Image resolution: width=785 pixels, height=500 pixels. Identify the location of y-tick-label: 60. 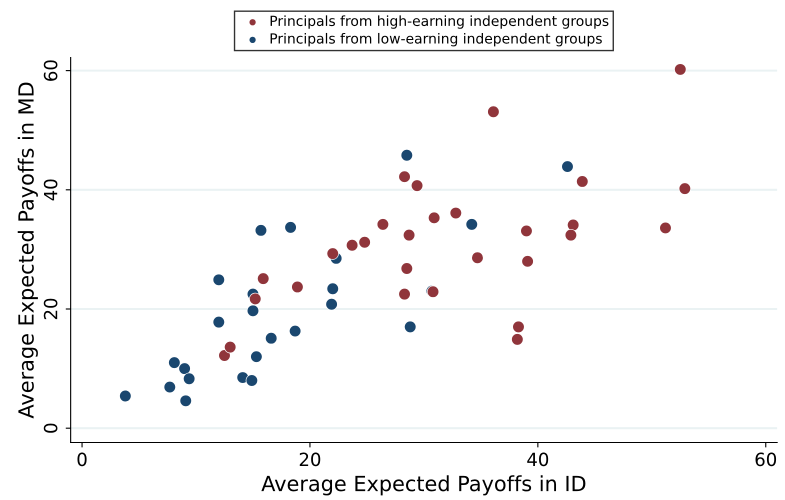
(51, 70).